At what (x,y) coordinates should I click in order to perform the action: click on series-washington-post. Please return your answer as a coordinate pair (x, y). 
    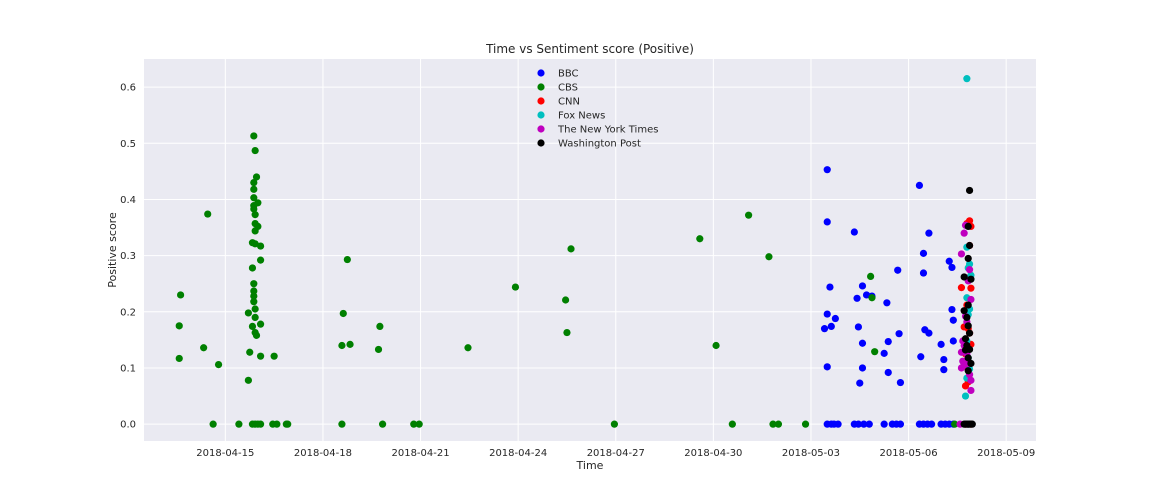
    Looking at the image, I should click on (968, 307).